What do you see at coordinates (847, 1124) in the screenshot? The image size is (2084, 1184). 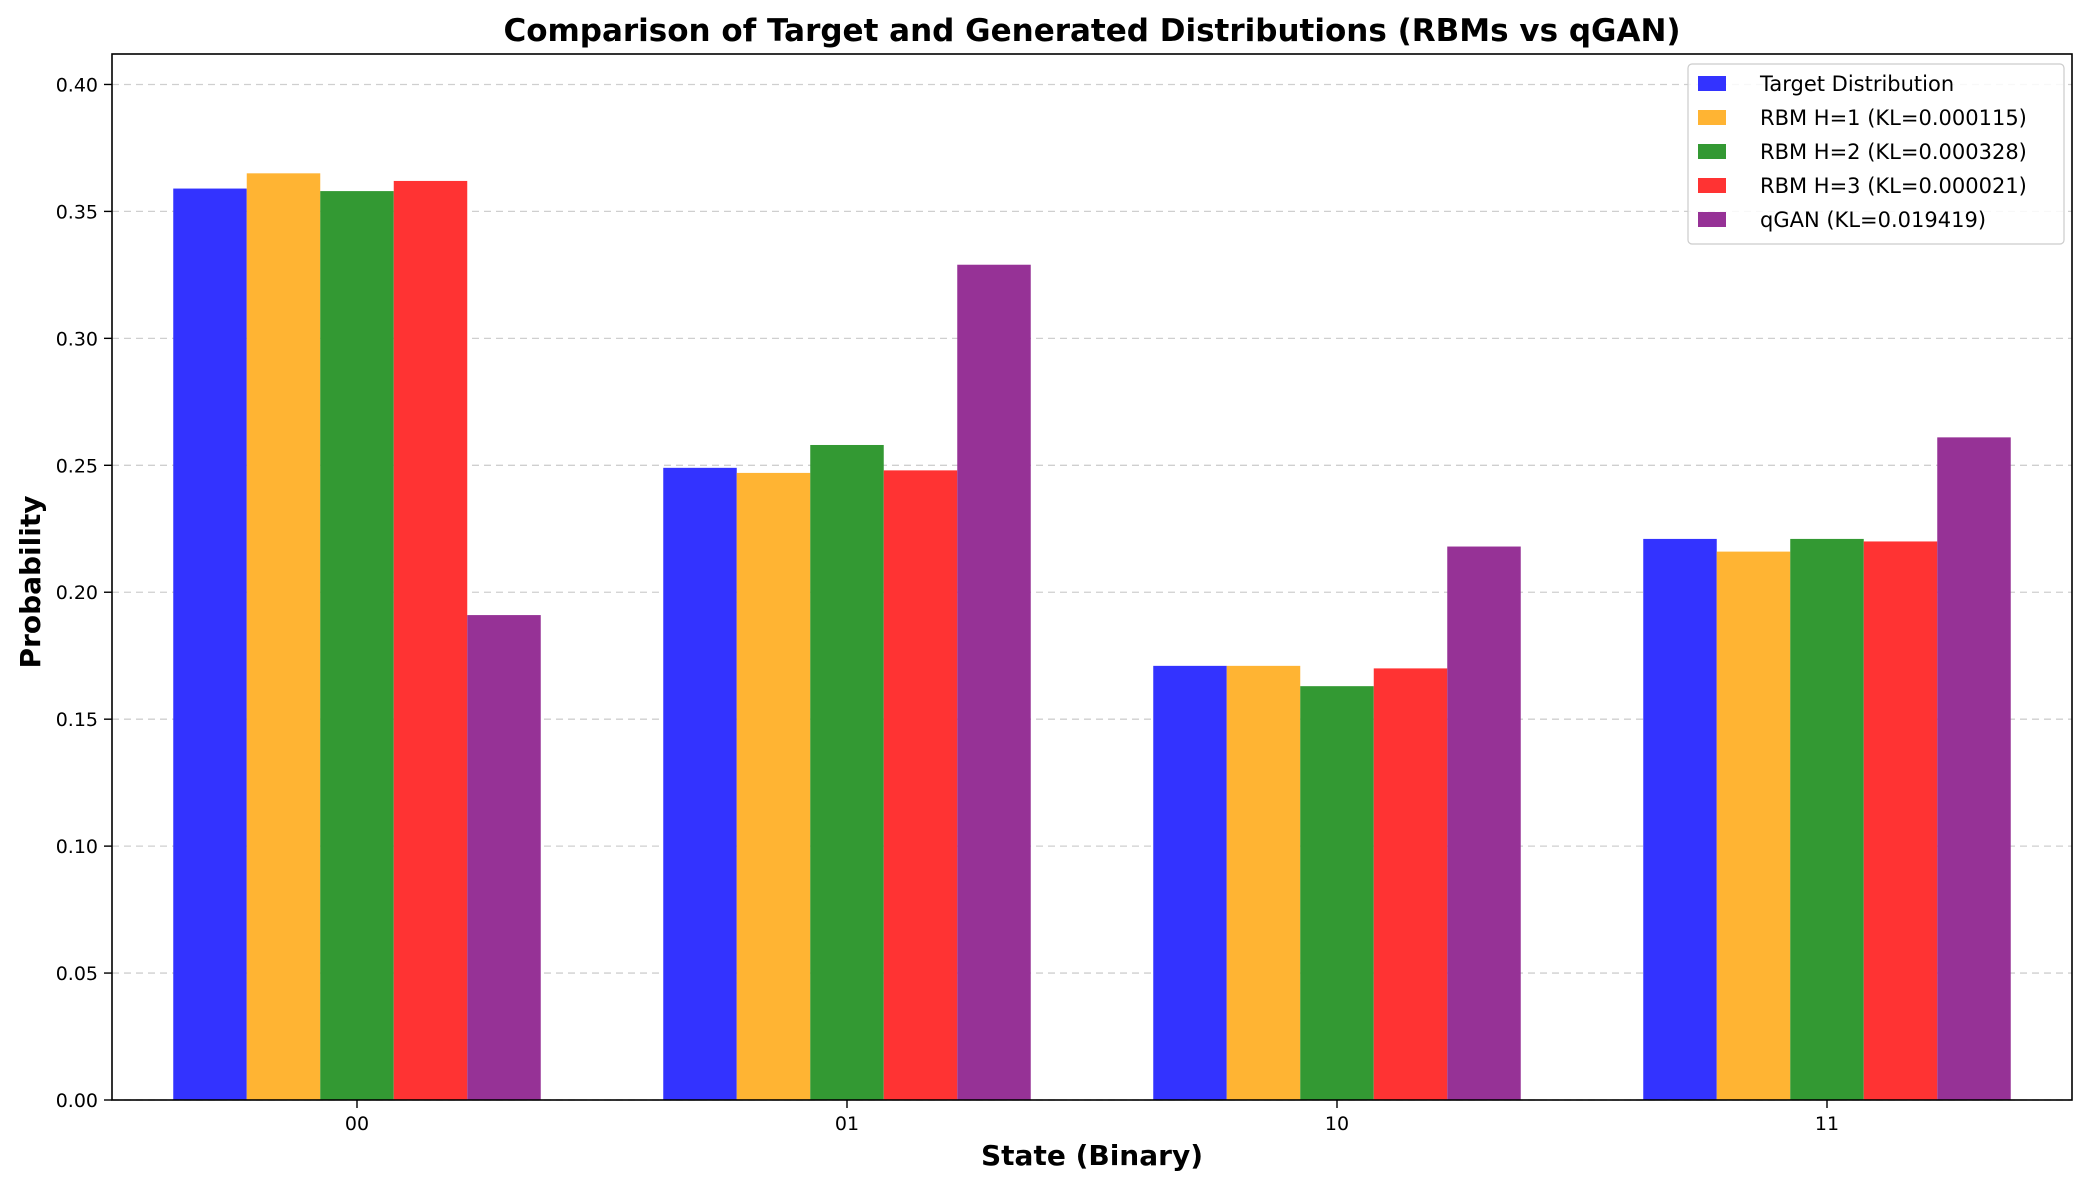 I see `x-tick-label: 01` at bounding box center [847, 1124].